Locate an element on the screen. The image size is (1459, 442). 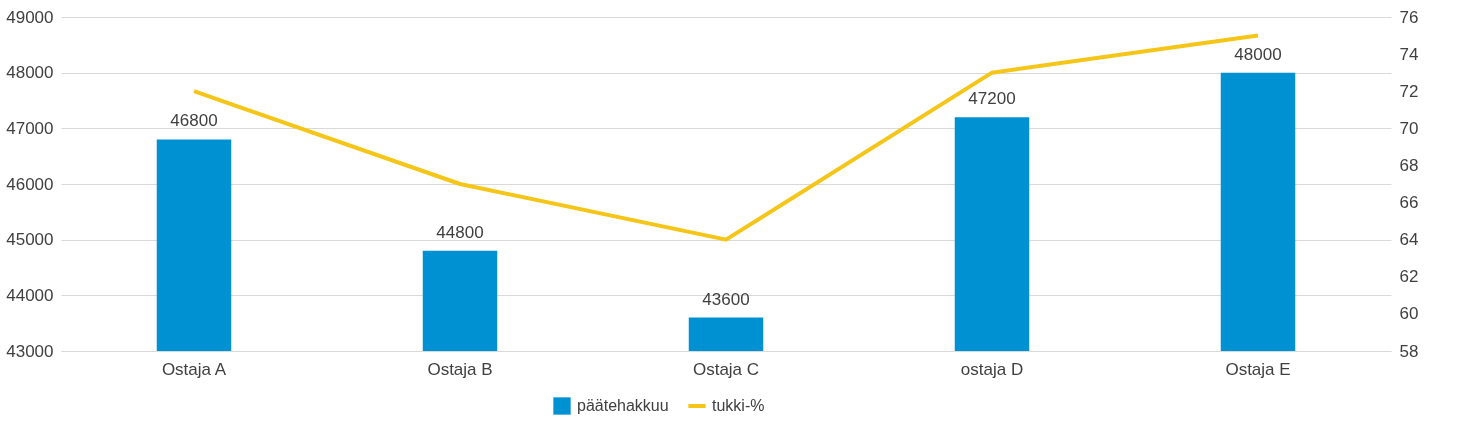
data-label: 43600 is located at coordinates (726, 299).